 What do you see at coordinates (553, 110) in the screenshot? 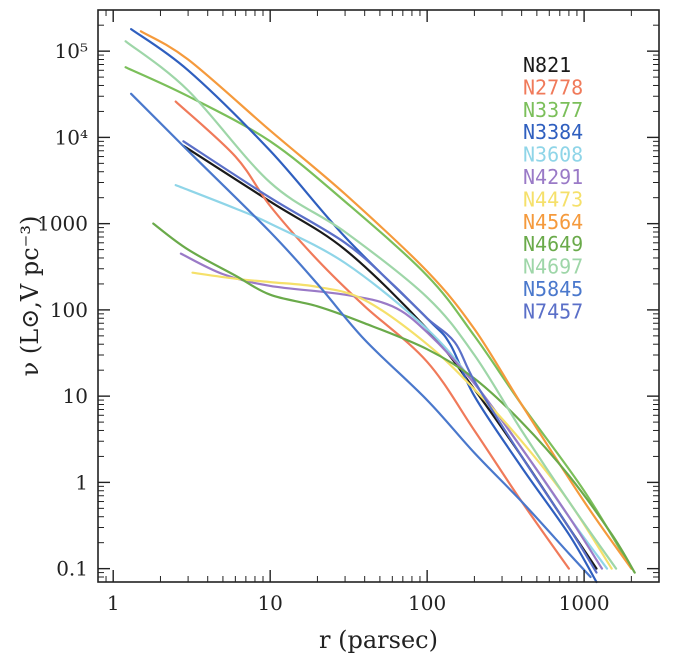
I see `legend-item-n3377: N3377` at bounding box center [553, 110].